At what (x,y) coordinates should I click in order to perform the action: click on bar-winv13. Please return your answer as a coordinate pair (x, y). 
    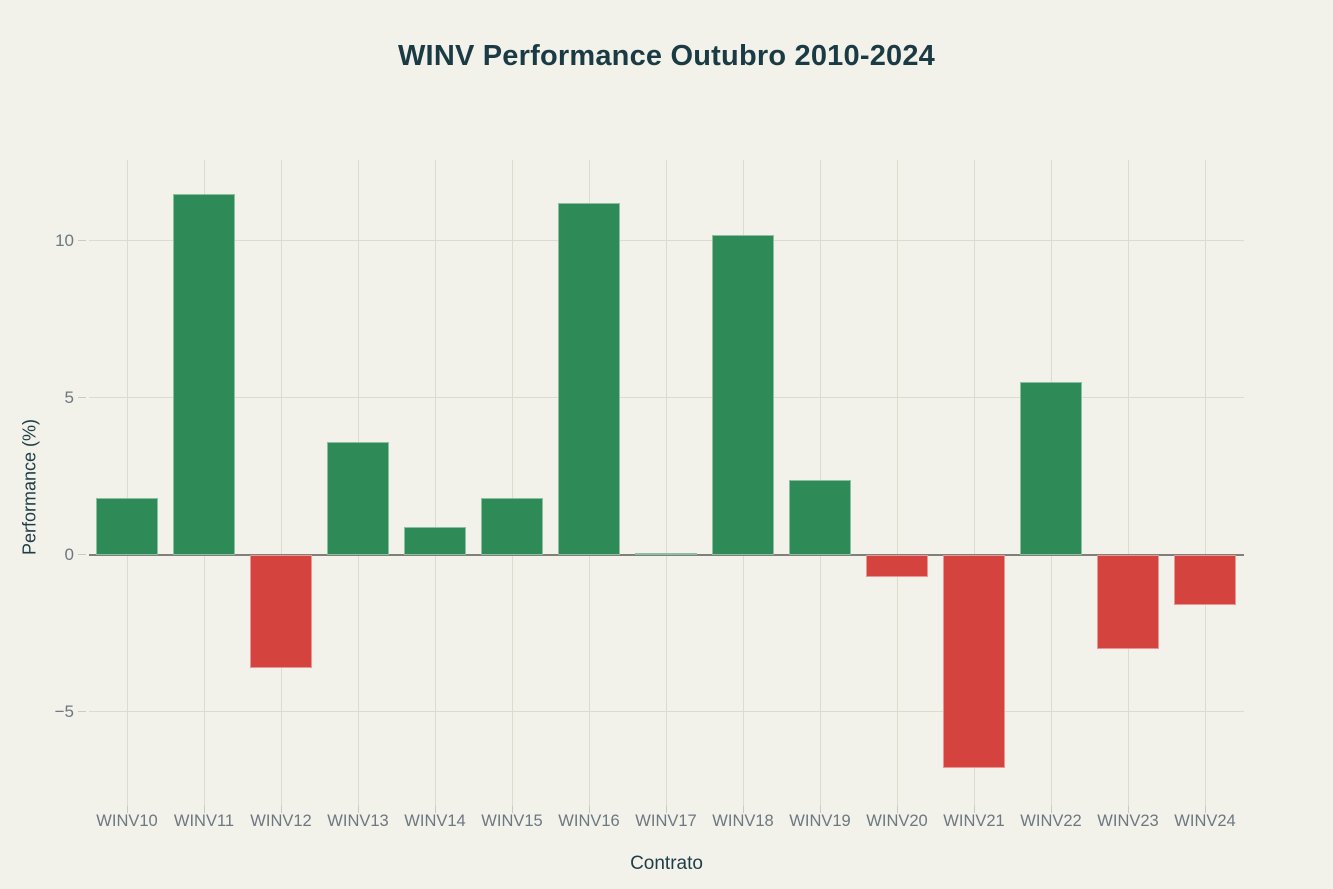
    Looking at the image, I should click on (358, 498).